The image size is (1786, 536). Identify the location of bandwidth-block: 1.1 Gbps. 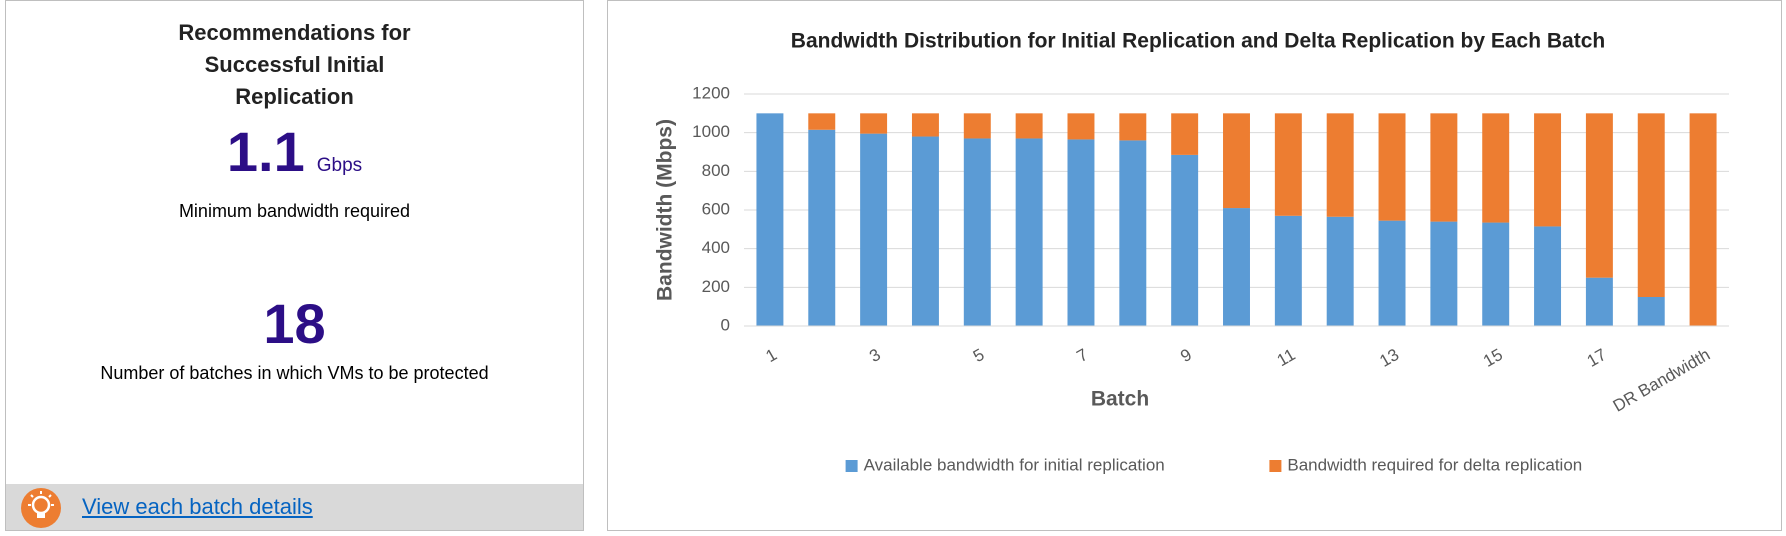
(294, 151).